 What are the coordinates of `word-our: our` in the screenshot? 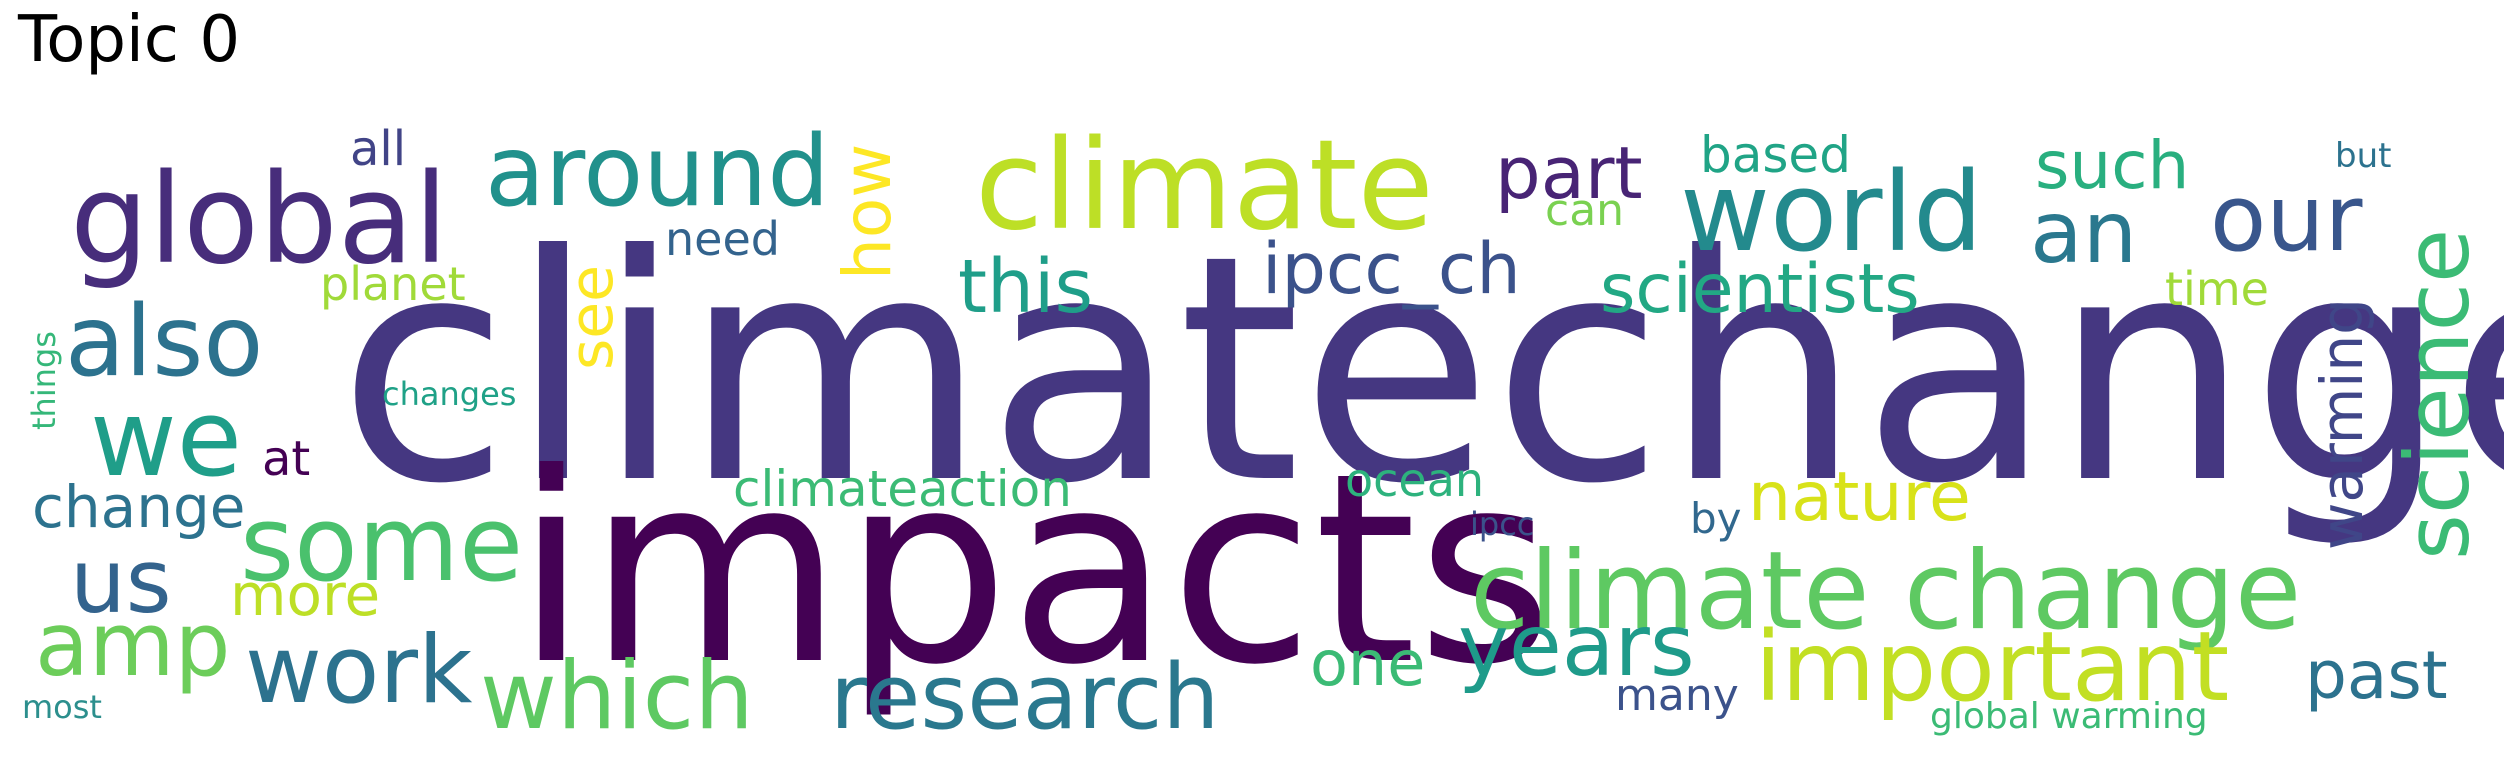 It's located at (2286, 218).